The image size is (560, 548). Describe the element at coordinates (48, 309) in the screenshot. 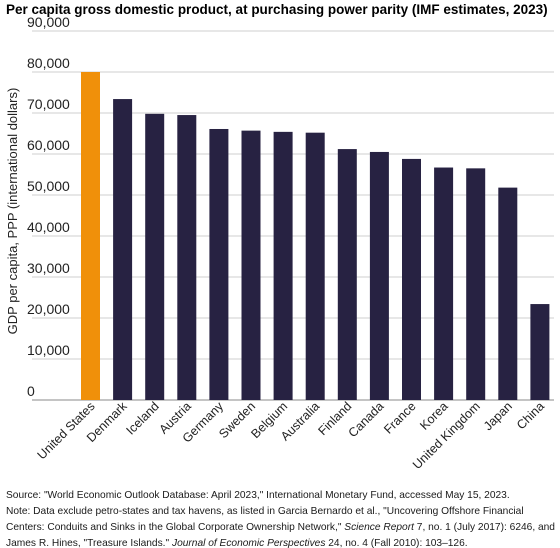

I see `y-tick-label: 20,000` at that location.